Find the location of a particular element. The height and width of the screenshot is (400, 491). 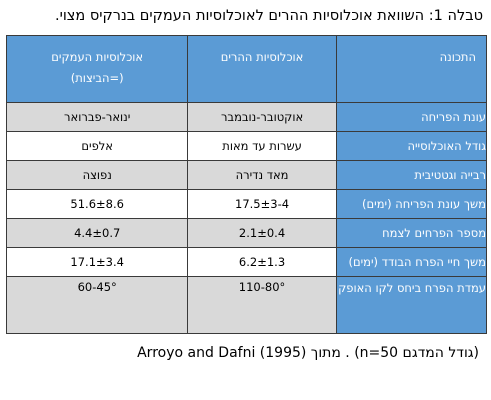

header-valley-populations: אוכלוסיות העמקים (=הביצות) is located at coordinates (97, 69).